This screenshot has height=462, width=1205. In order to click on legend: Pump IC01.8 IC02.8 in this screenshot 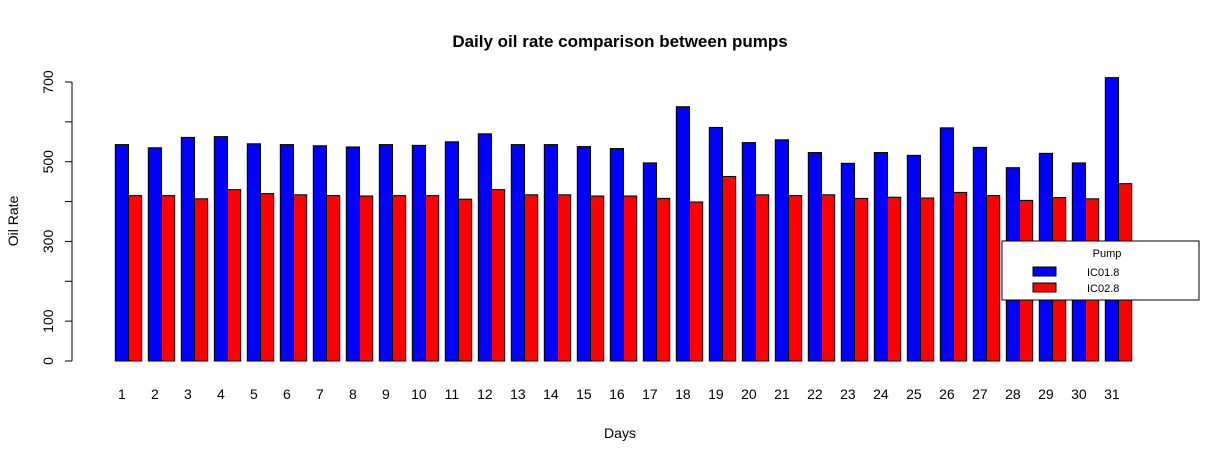, I will do `click(1100, 270)`.